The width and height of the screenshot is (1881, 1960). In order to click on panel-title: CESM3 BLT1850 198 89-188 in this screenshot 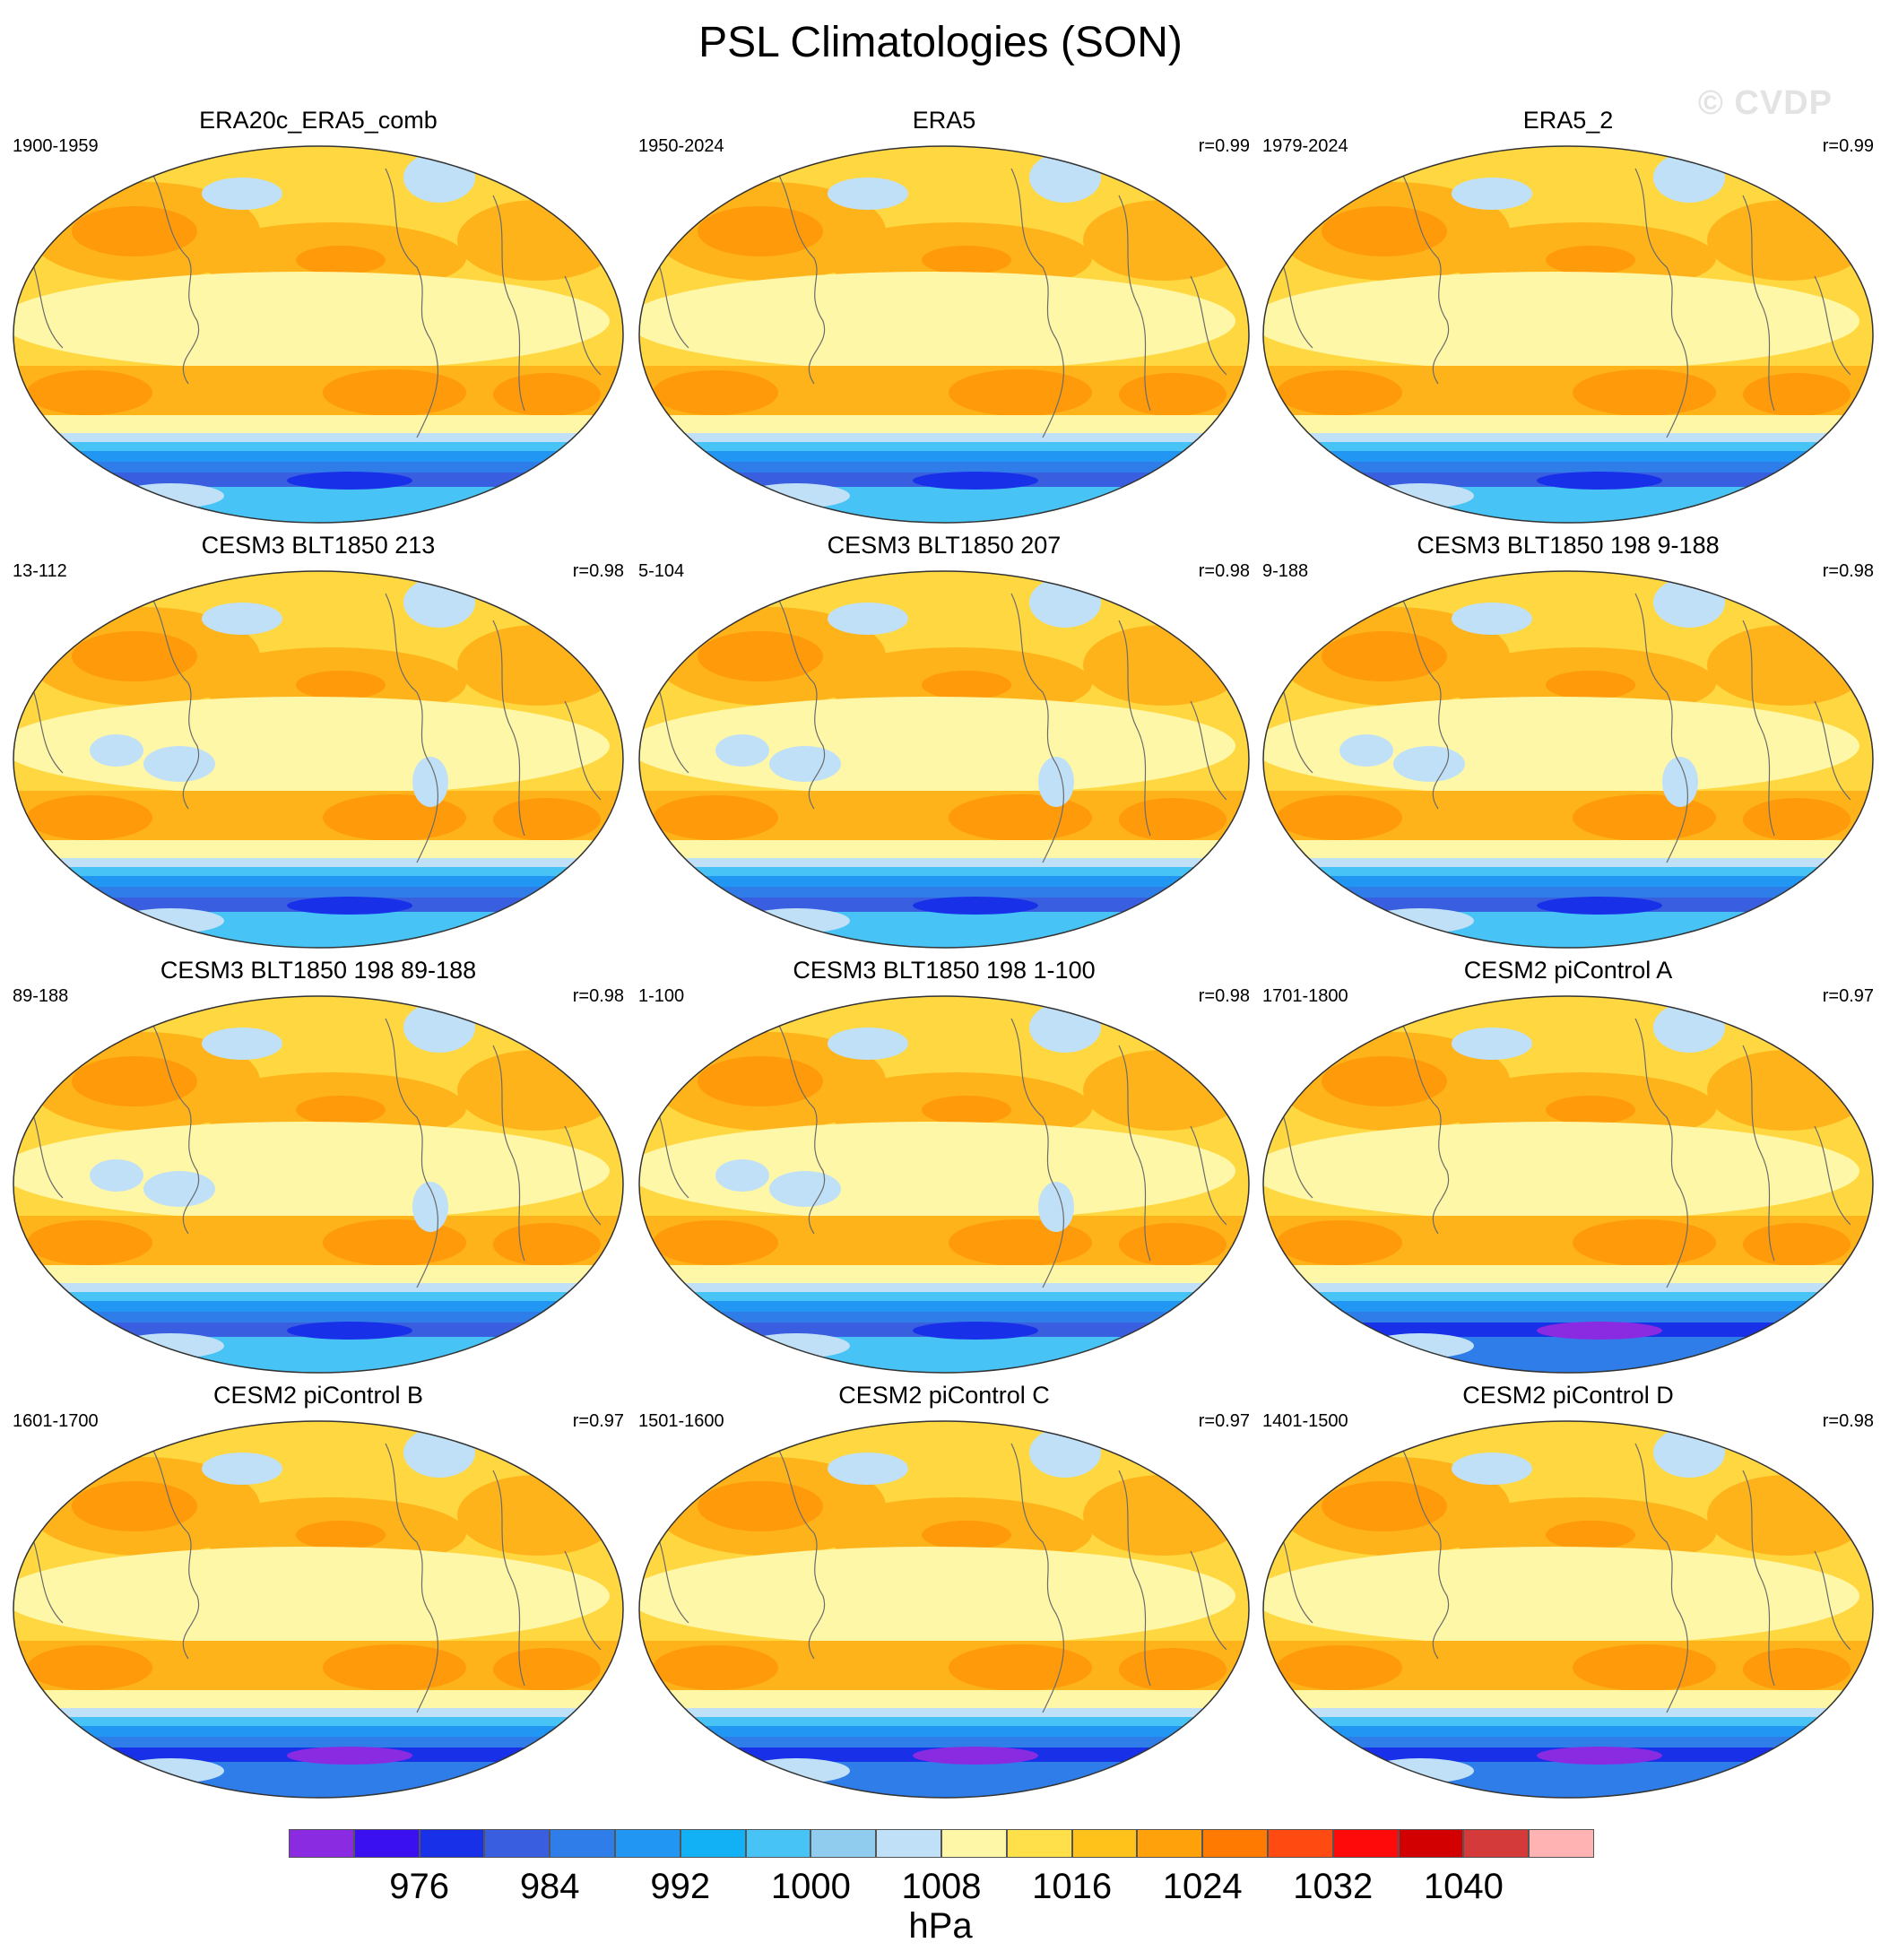, I will do `click(318, 970)`.